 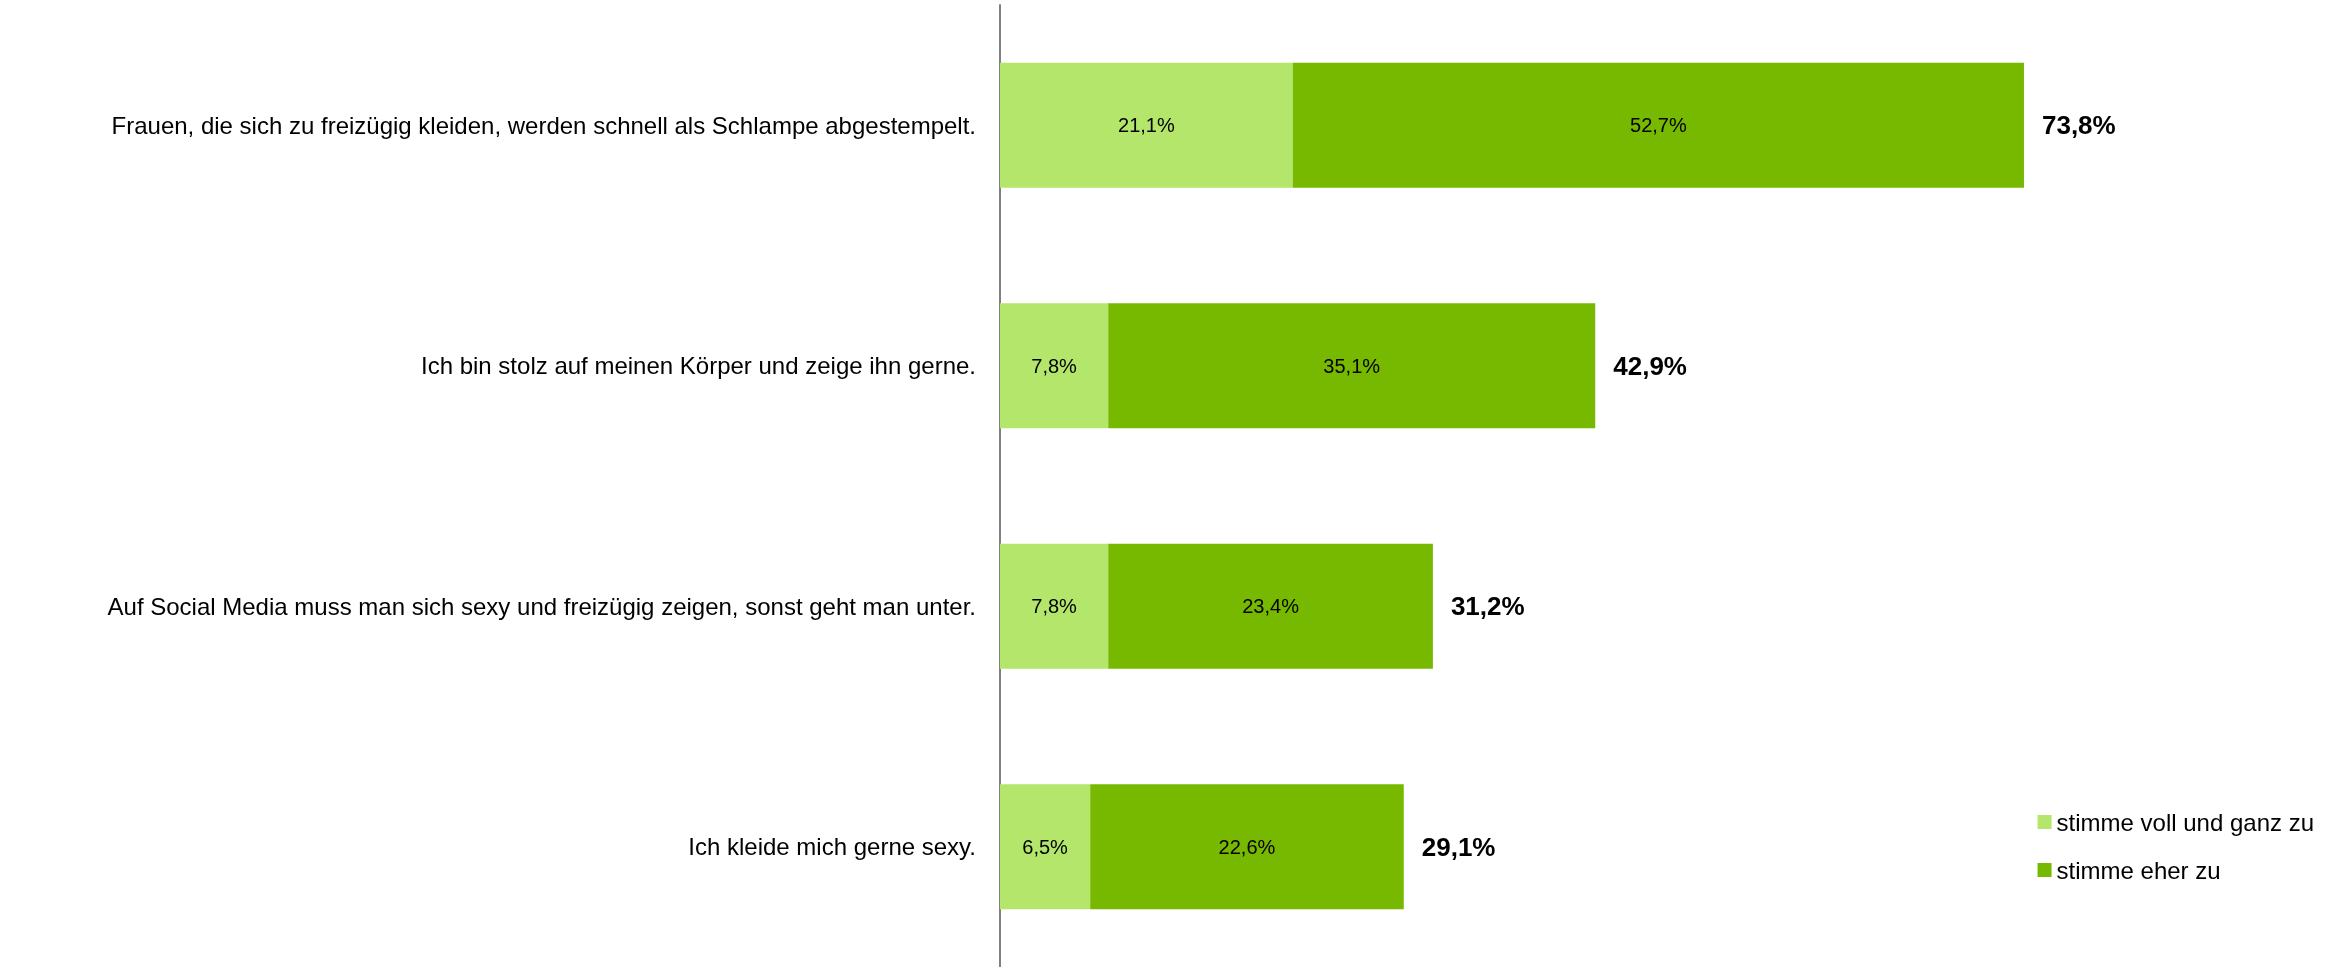 I want to click on total-label: 42,9%, so click(x=1650, y=365).